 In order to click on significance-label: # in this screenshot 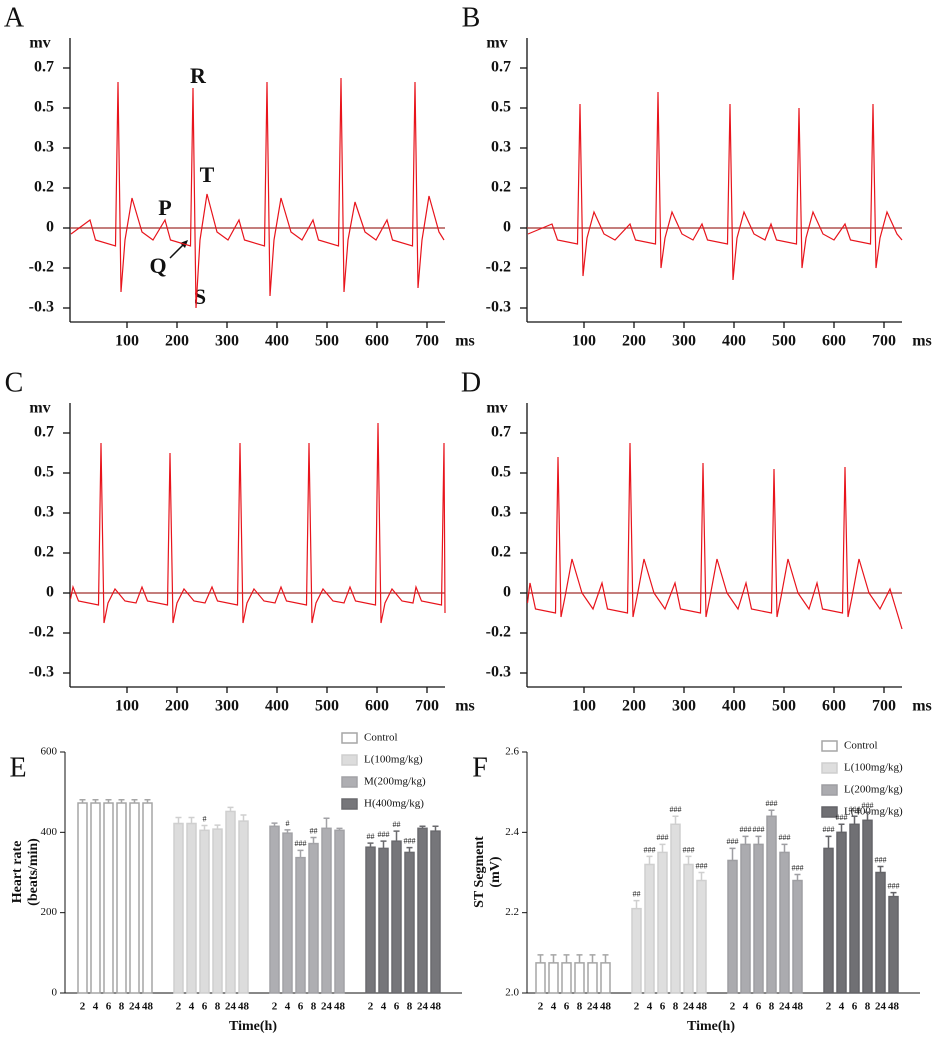, I will do `click(288, 823)`.